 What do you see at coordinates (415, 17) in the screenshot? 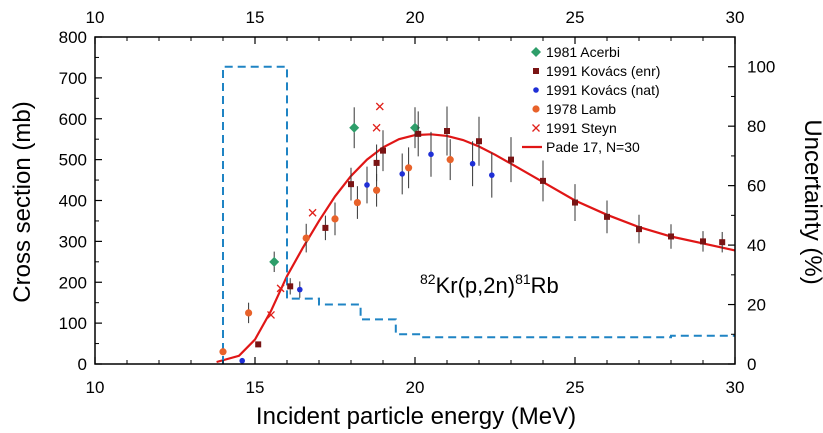
I see `x-tick-label-top: 20` at bounding box center [415, 17].